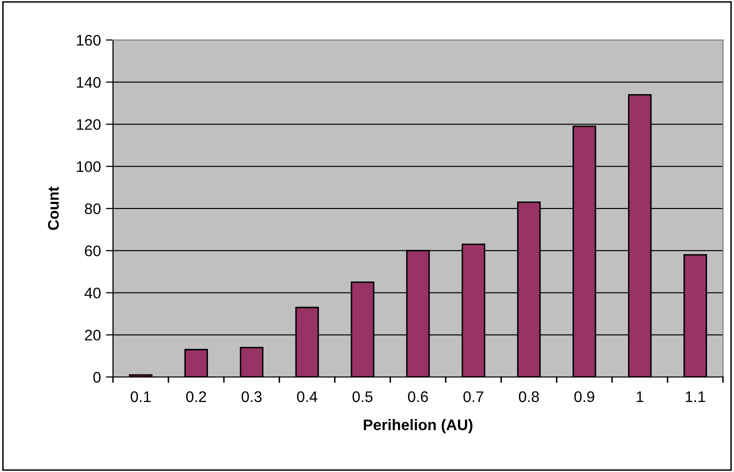 This screenshot has width=734, height=472. What do you see at coordinates (362, 396) in the screenshot?
I see `x-tick-label: 0.5` at bounding box center [362, 396].